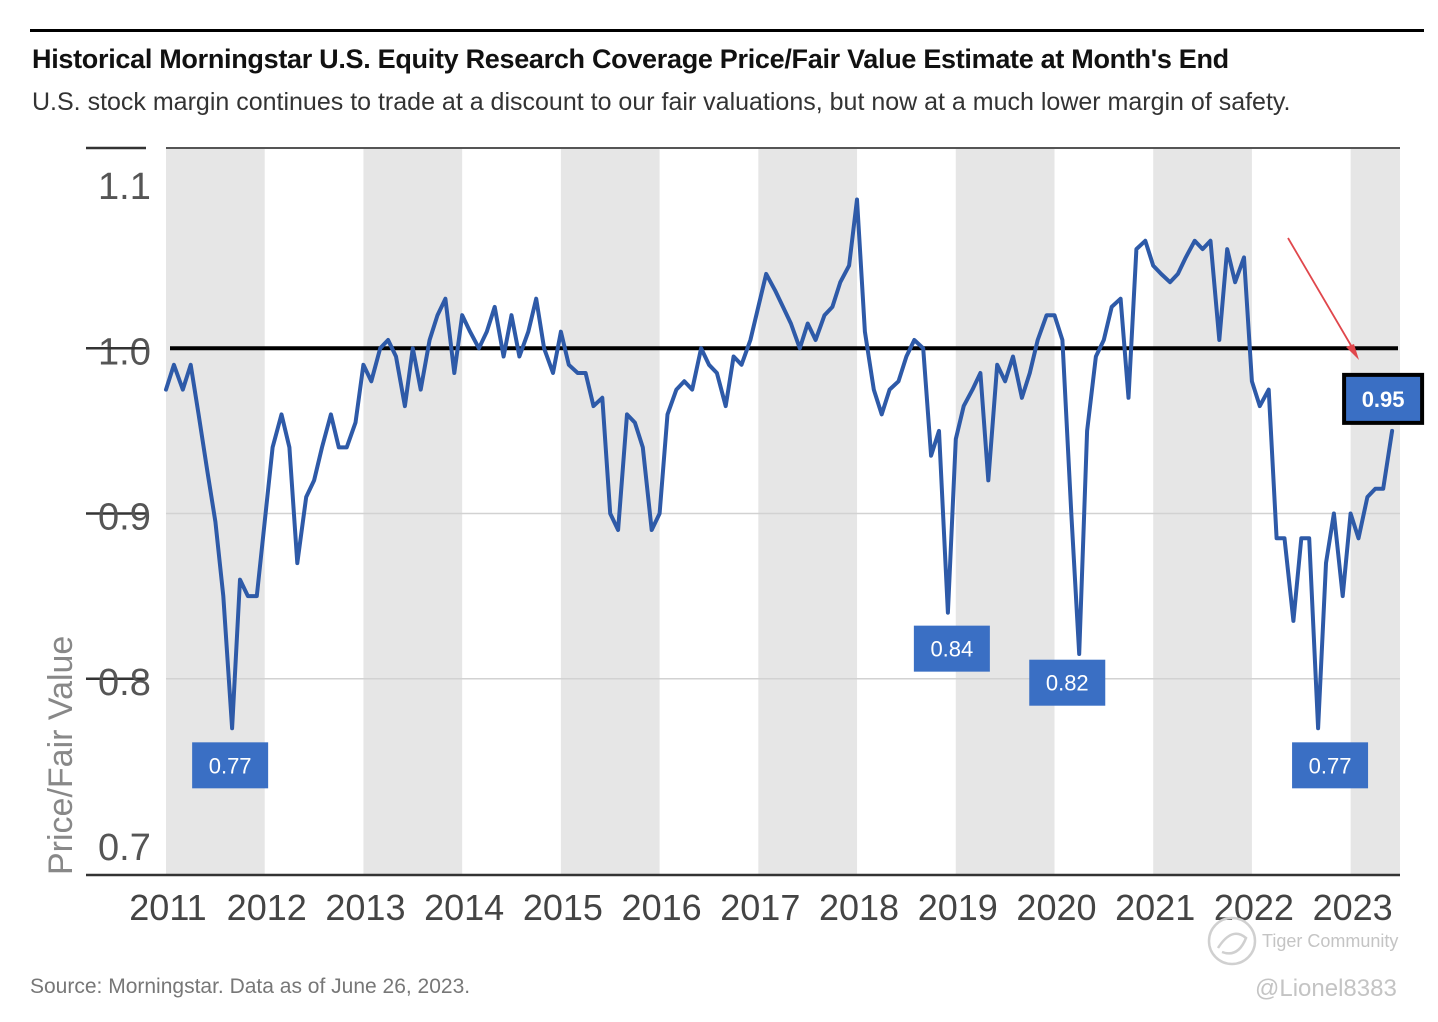  What do you see at coordinates (96, 520) in the screenshot?
I see `y-axis: 0.7 0.8 0.9 1.0 1.1 Price/Fair Value` at bounding box center [96, 520].